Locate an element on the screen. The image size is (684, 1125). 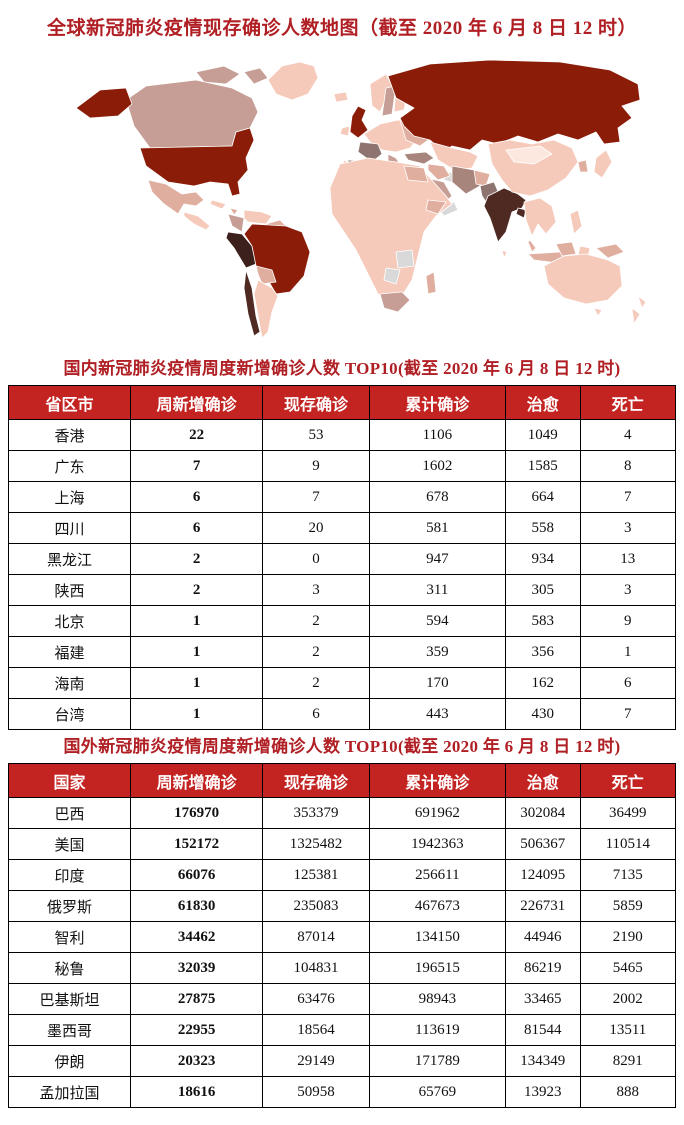
table-cell: 443 is located at coordinates (437, 714).